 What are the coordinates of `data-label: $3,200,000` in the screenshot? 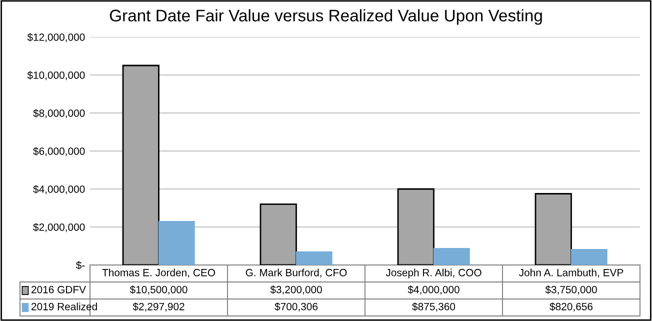 It's located at (296, 290).